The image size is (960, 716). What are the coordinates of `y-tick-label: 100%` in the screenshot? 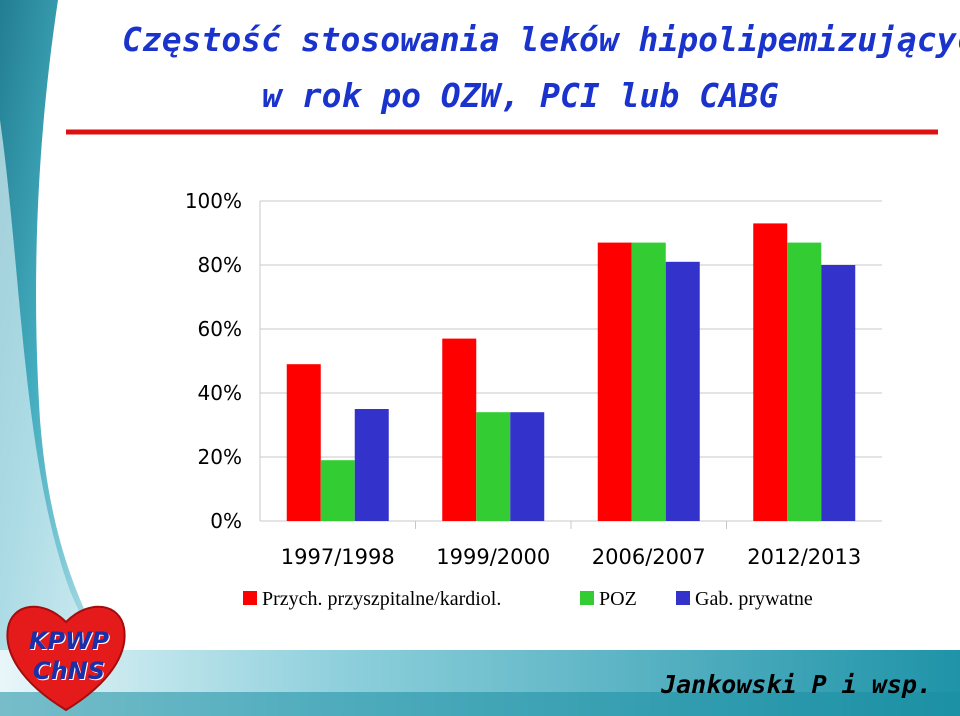 It's located at (213, 201).